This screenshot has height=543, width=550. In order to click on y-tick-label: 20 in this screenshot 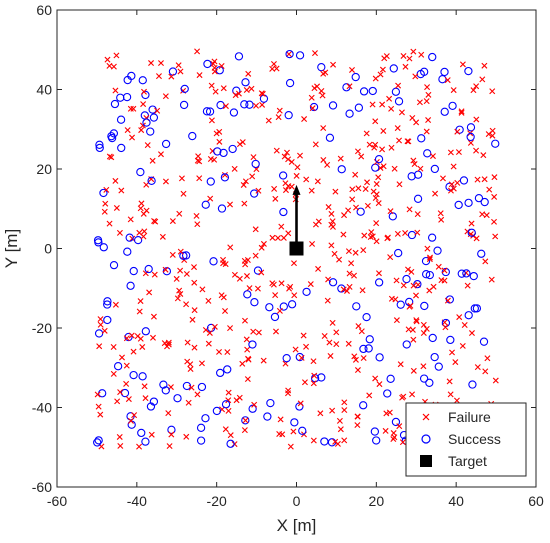, I will do `click(44, 169)`.